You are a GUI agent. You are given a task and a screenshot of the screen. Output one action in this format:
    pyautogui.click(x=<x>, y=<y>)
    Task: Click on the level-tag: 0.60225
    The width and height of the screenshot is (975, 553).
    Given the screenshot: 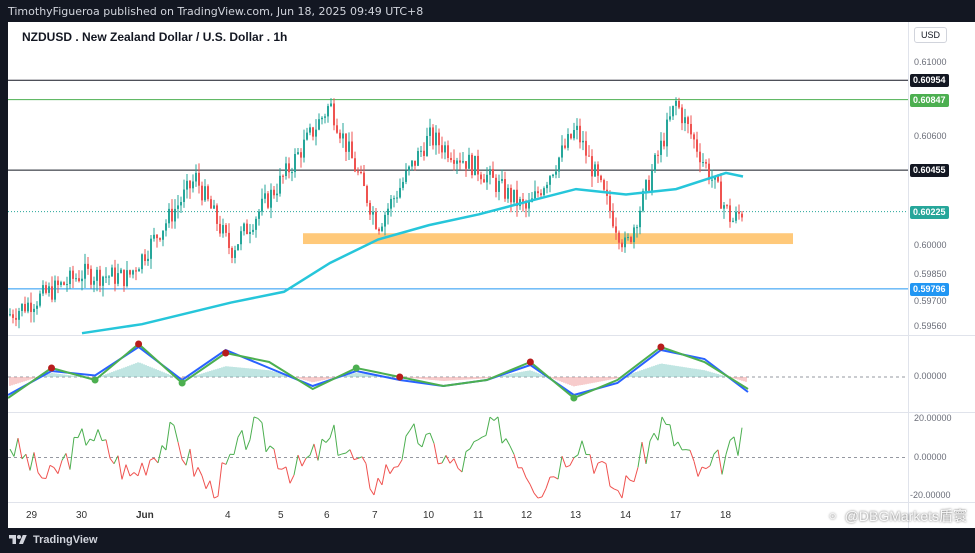 What is the action you would take?
    pyautogui.click(x=929, y=212)
    